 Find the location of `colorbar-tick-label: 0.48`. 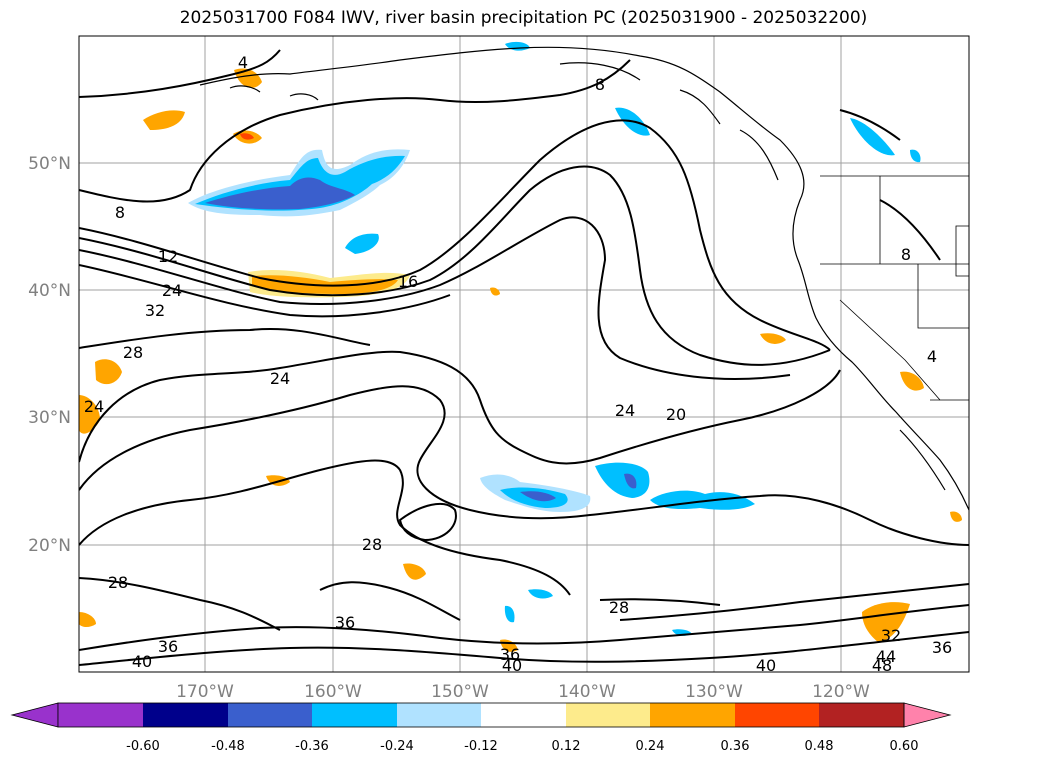

colorbar-tick-label: 0.48 is located at coordinates (819, 746).